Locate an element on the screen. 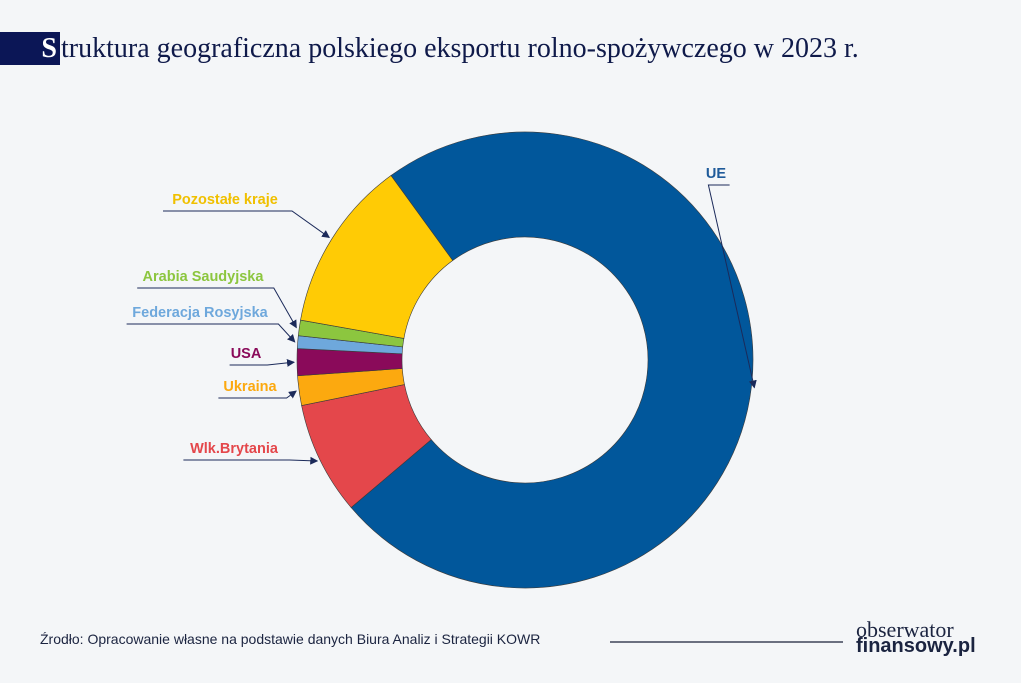  label-usa: USA is located at coordinates (246, 354).